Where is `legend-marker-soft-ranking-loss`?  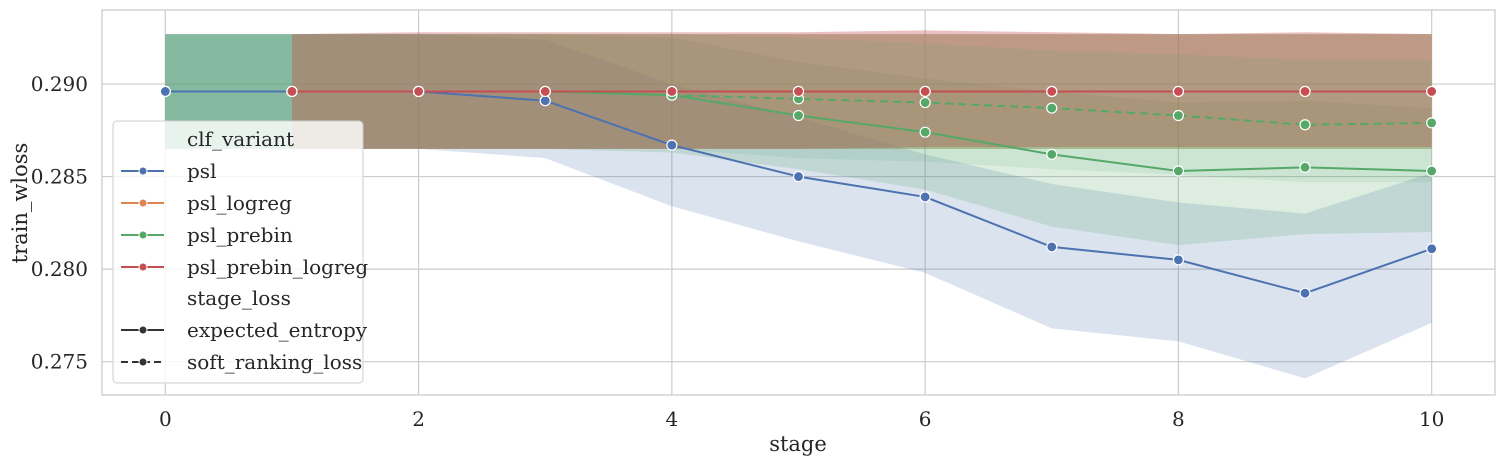
legend-marker-soft-ranking-loss is located at coordinates (143, 362).